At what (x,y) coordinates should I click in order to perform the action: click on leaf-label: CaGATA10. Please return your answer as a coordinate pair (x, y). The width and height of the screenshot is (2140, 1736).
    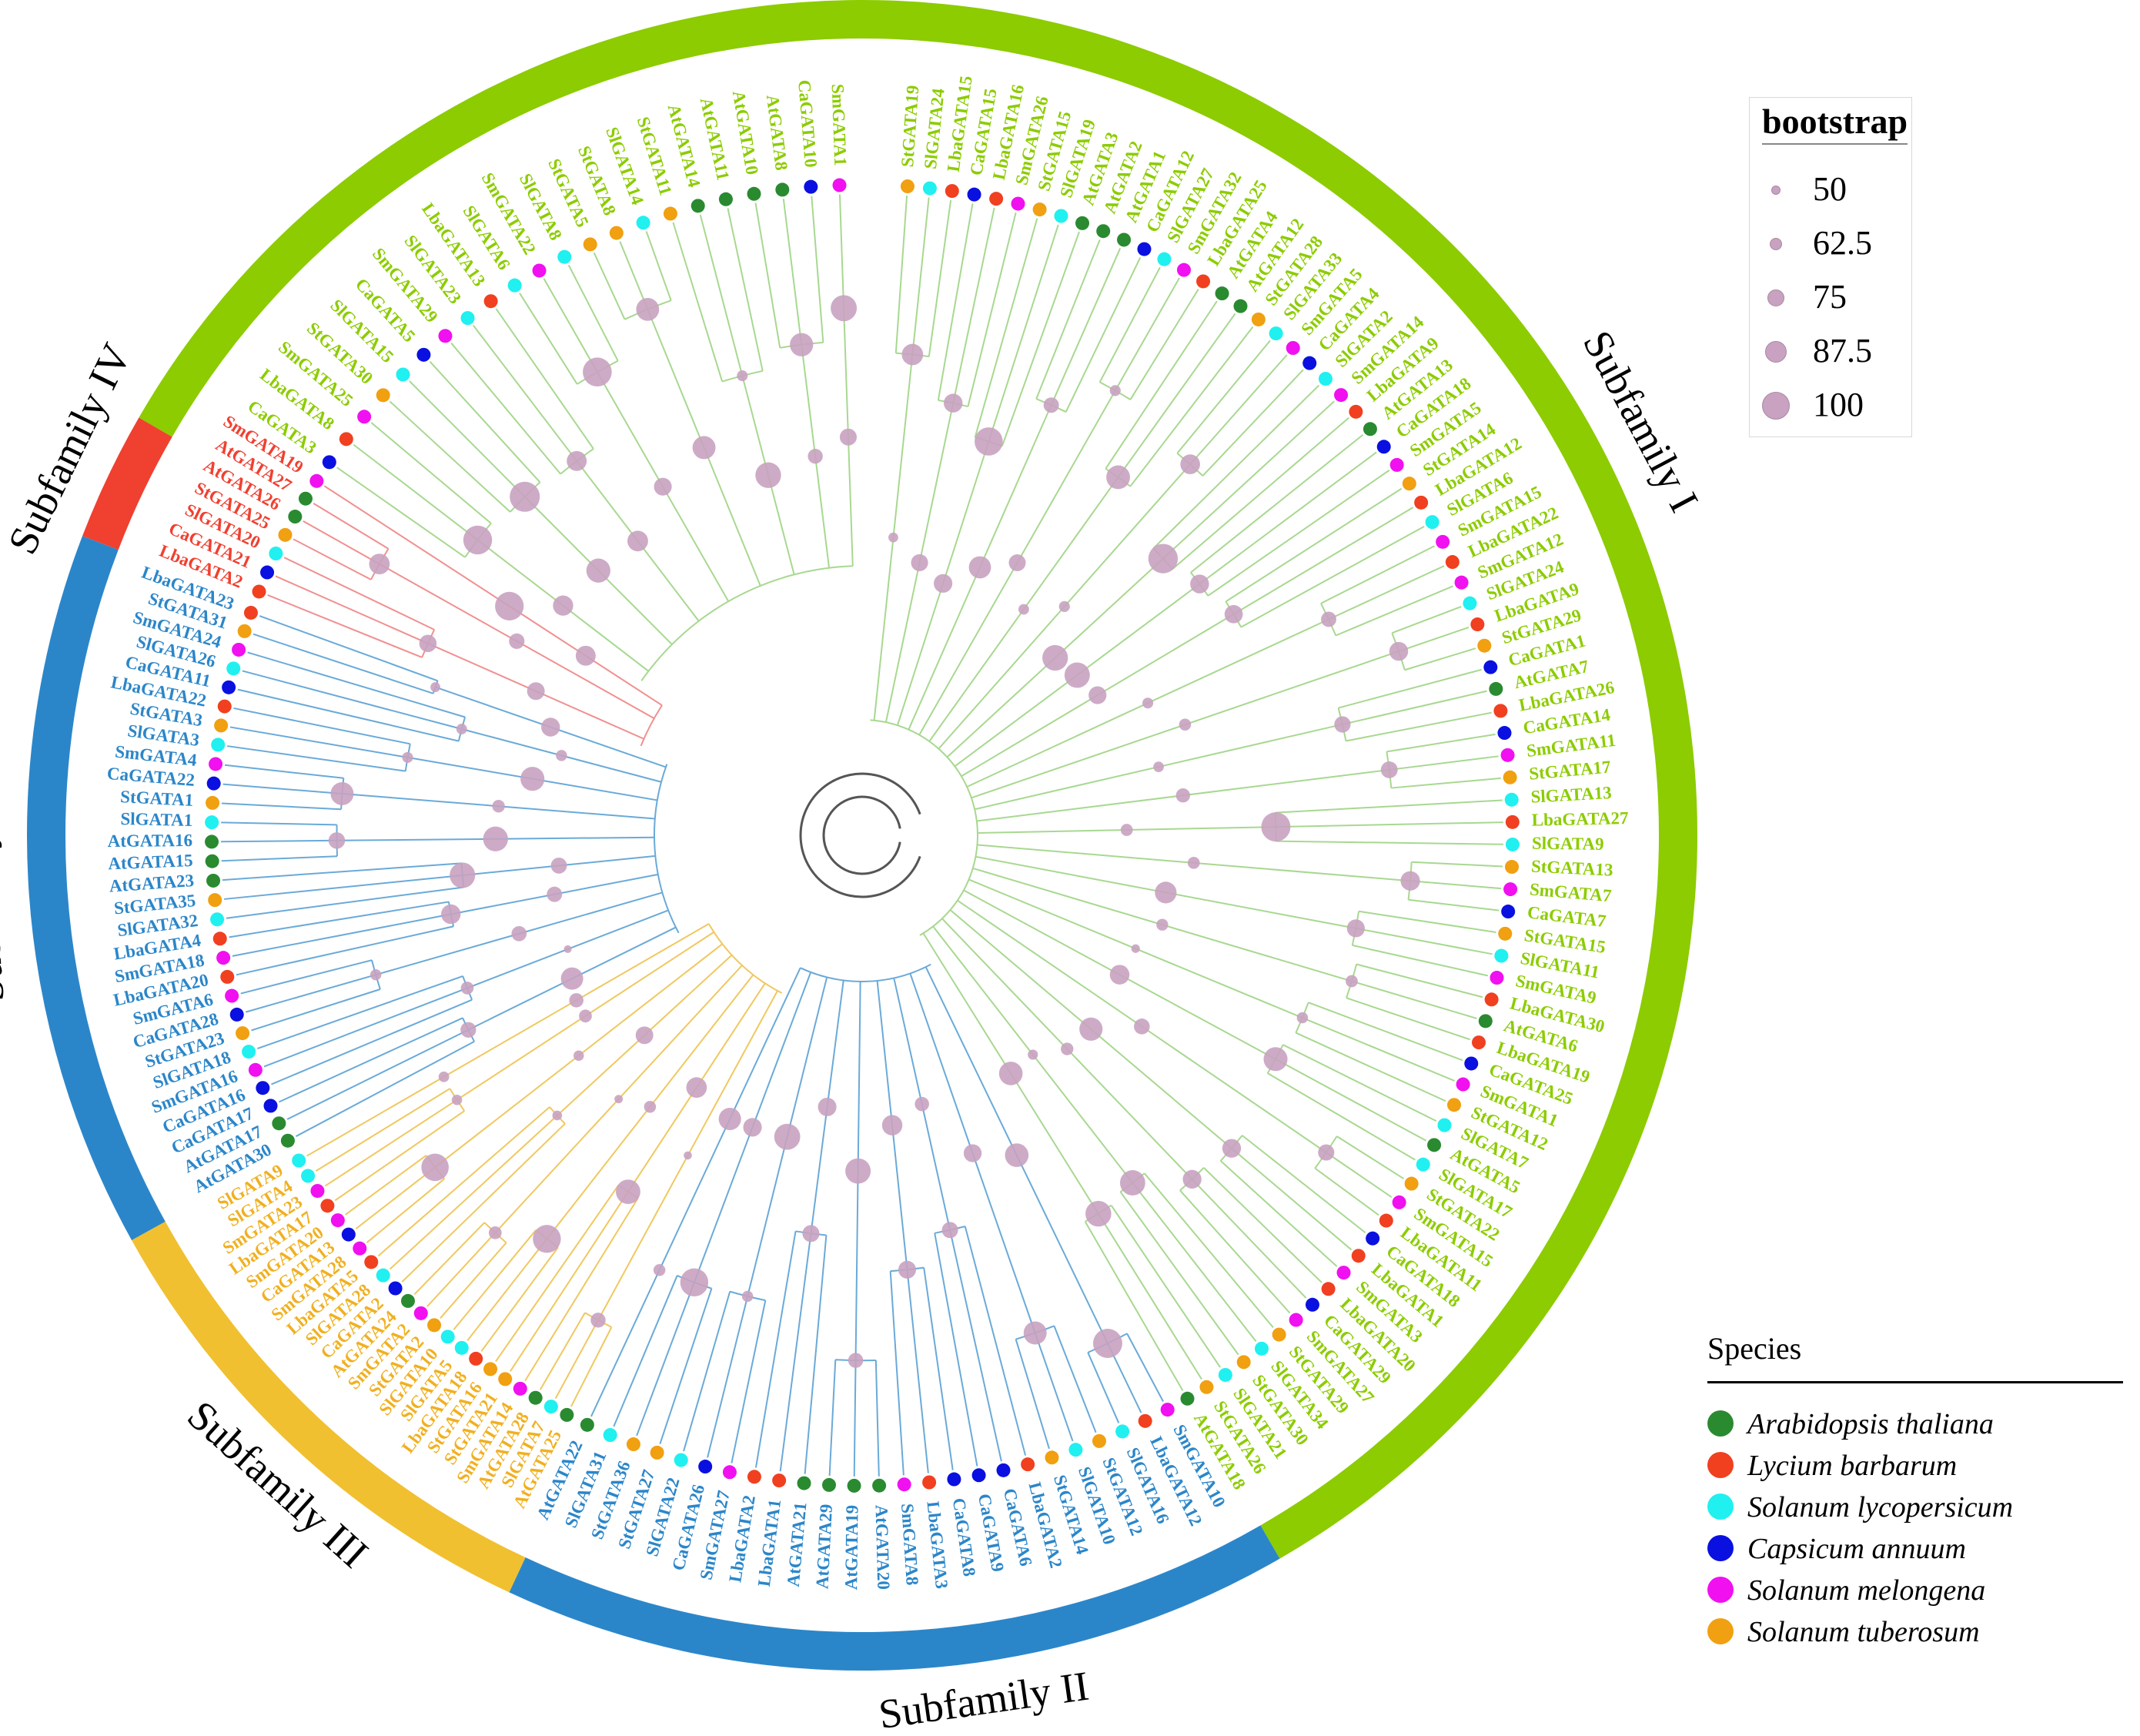
    Looking at the image, I should click on (807, 124).